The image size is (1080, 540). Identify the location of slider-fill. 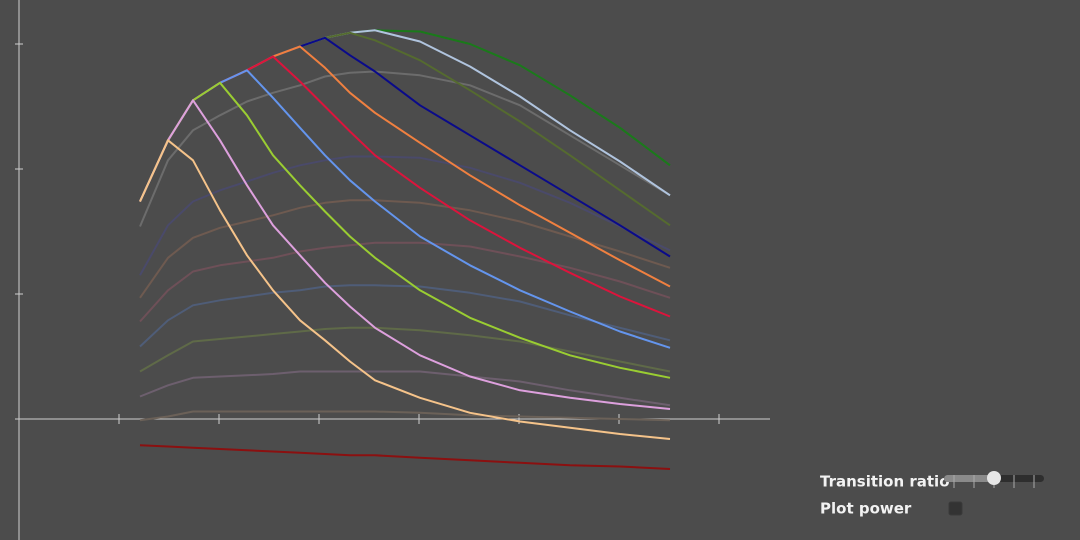
(969, 478).